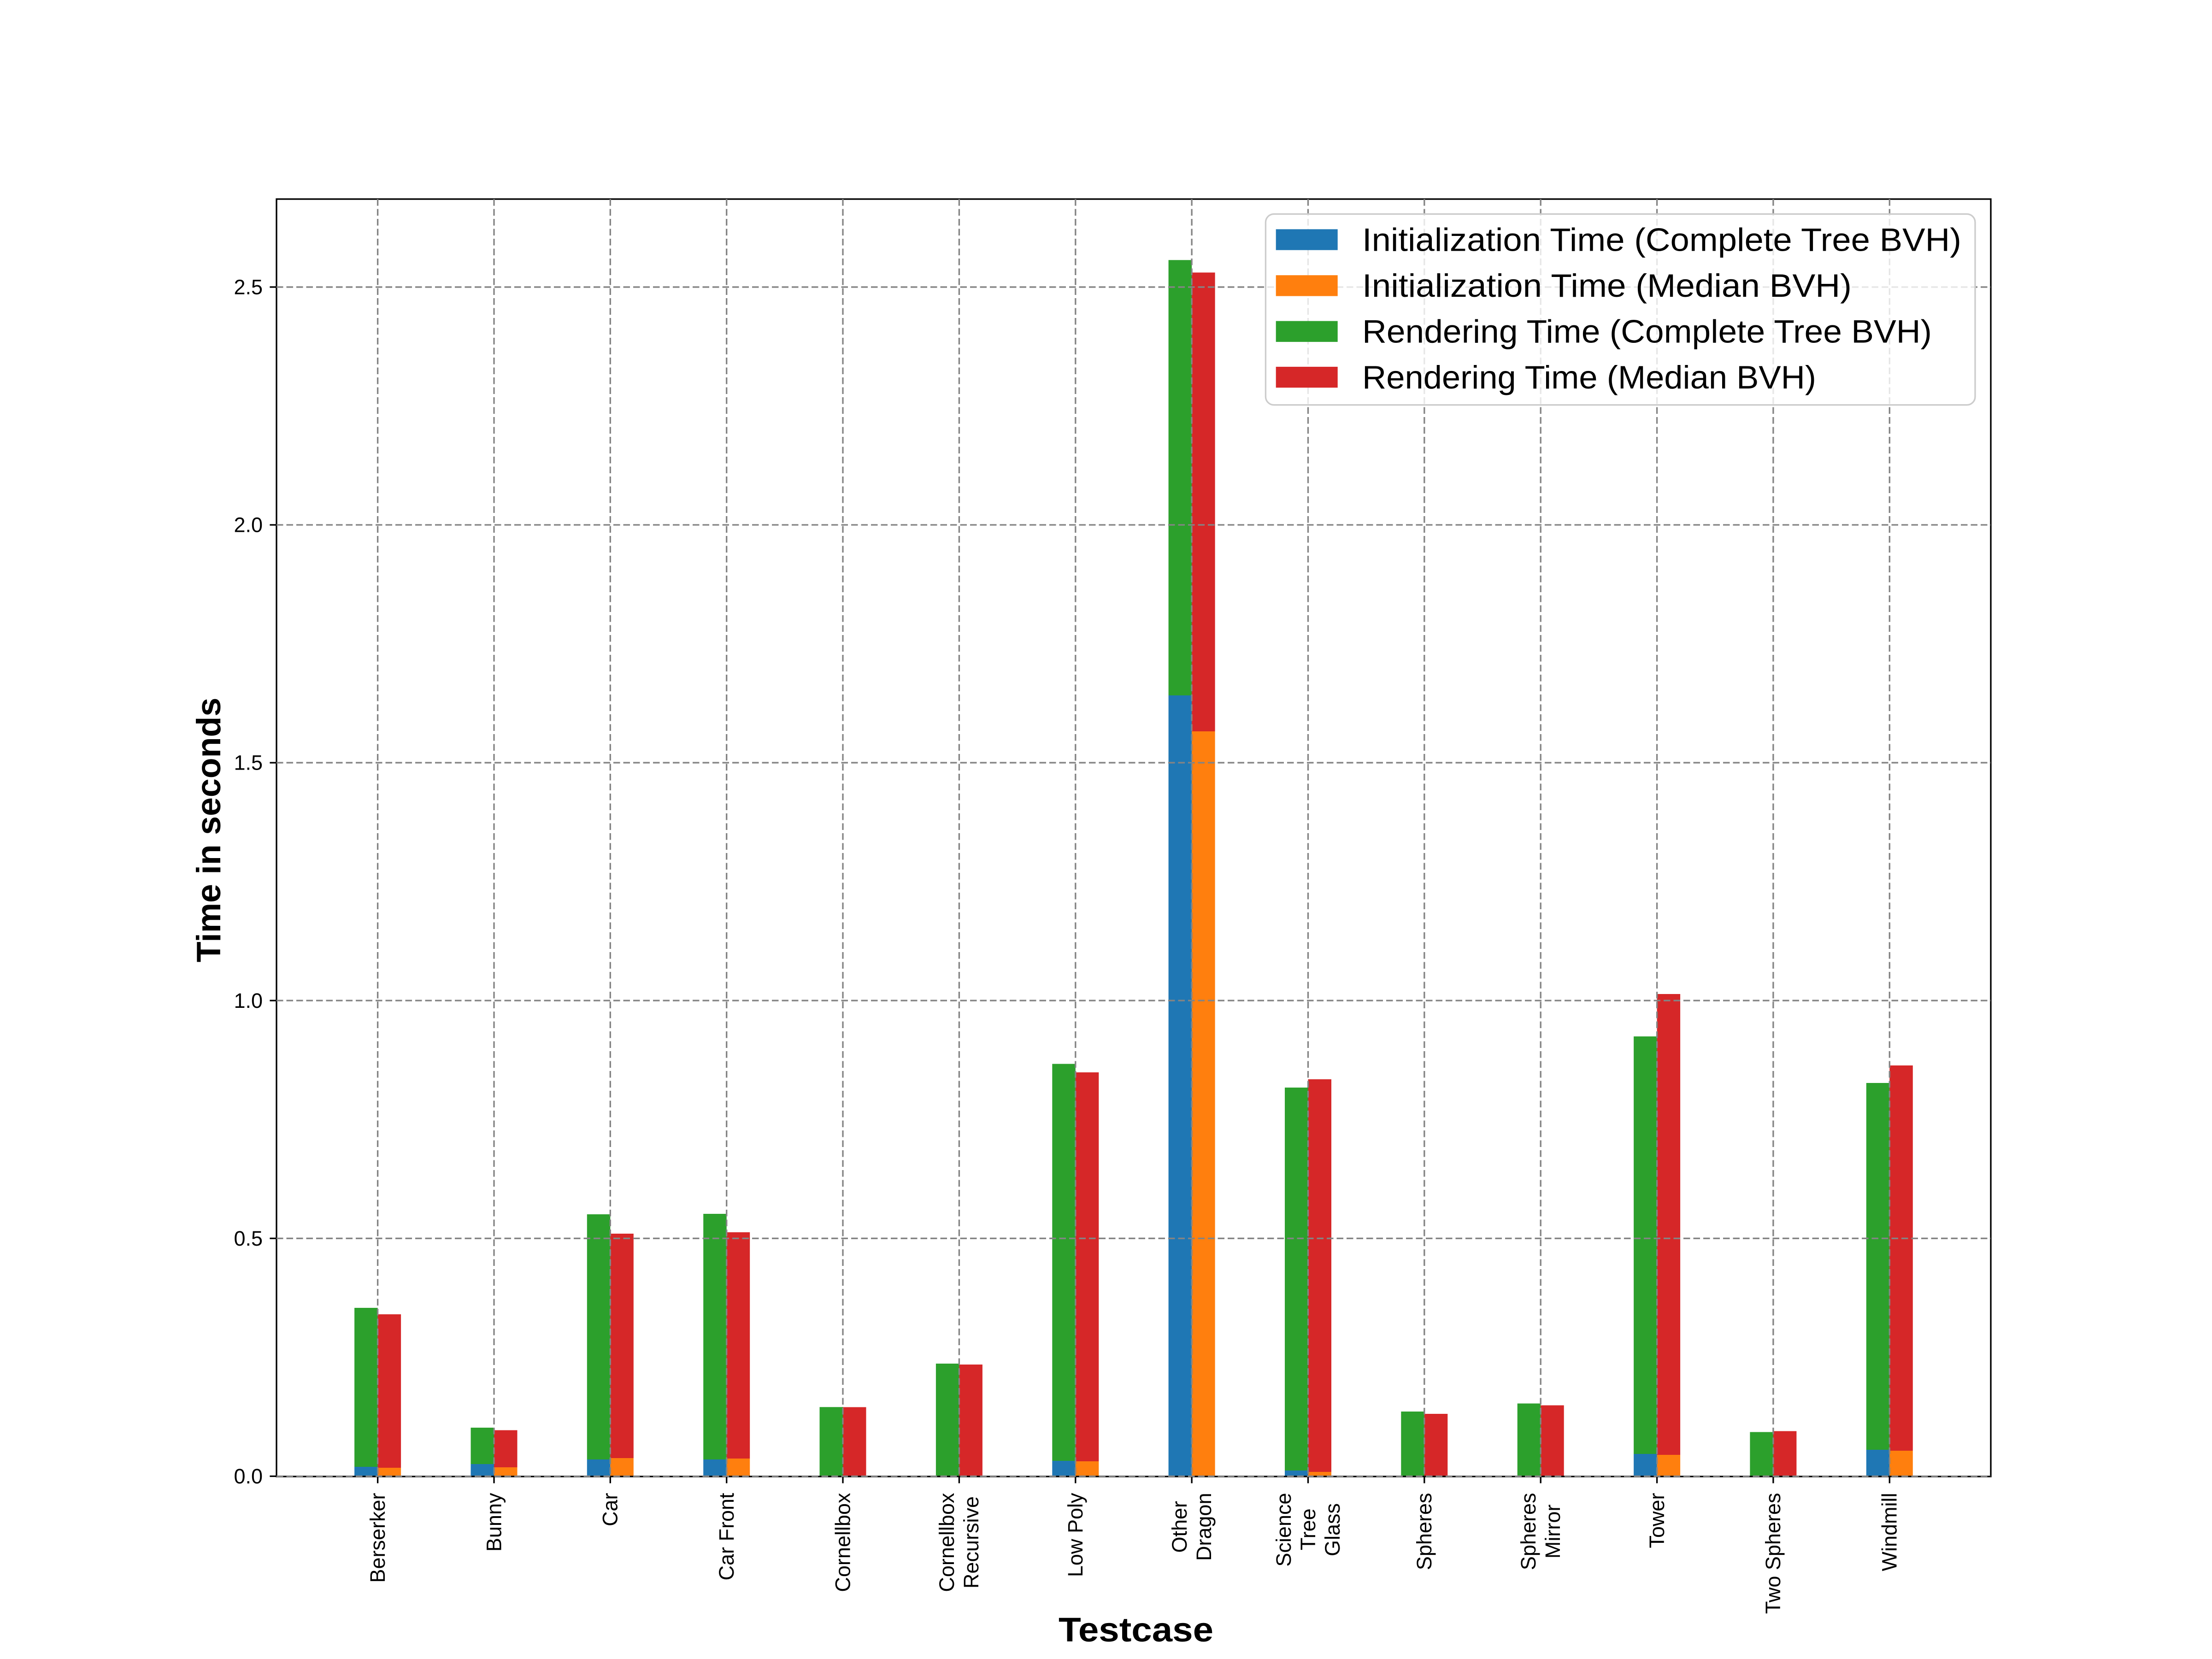 This screenshot has height=1659, width=2212. What do you see at coordinates (248, 287) in the screenshot?
I see `svg-text: 2.5` at bounding box center [248, 287].